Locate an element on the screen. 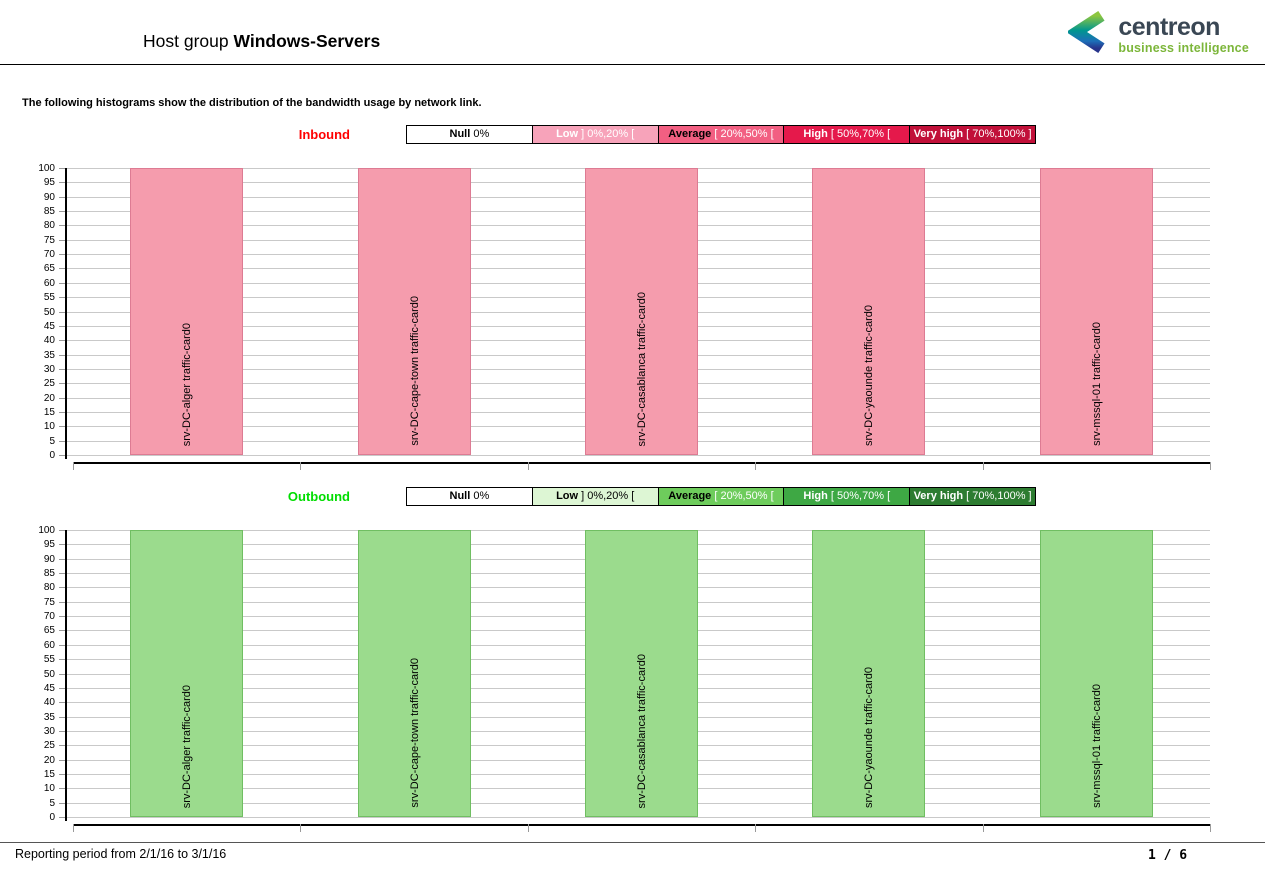 This screenshot has height=870, width=1265. centreon-logo-icon is located at coordinates (1088, 34).